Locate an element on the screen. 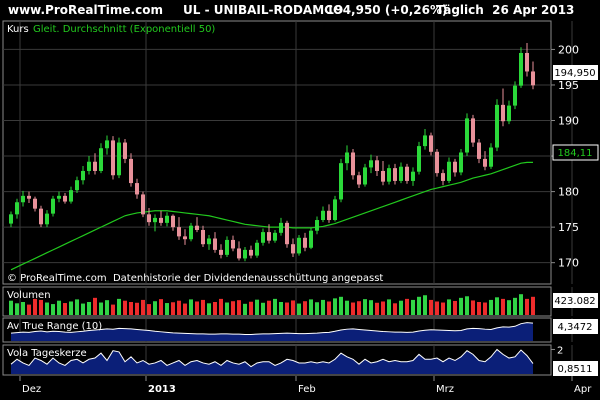 This screenshot has height=400, width=600. instrument-title: UL - UNIBAIL-RODAMCO is located at coordinates (263, 10).